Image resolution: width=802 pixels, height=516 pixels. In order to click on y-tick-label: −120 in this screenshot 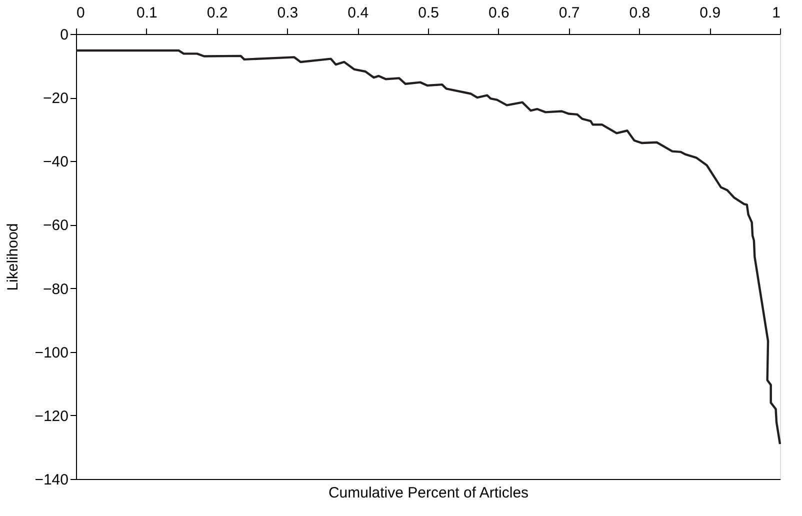, I will do `click(51, 416)`.